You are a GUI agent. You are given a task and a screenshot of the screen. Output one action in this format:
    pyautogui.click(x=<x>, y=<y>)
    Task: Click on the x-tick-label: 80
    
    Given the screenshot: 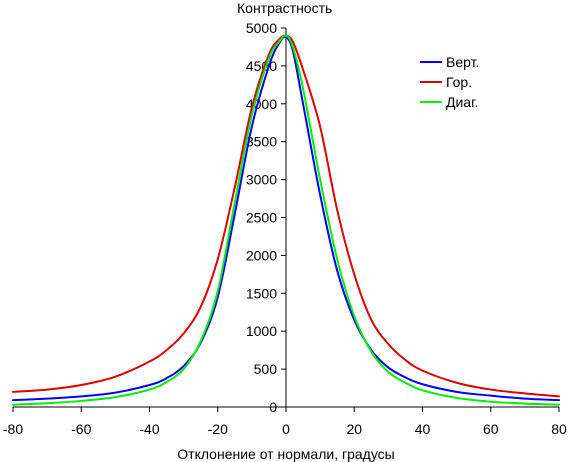 What is the action you would take?
    pyautogui.click(x=559, y=429)
    